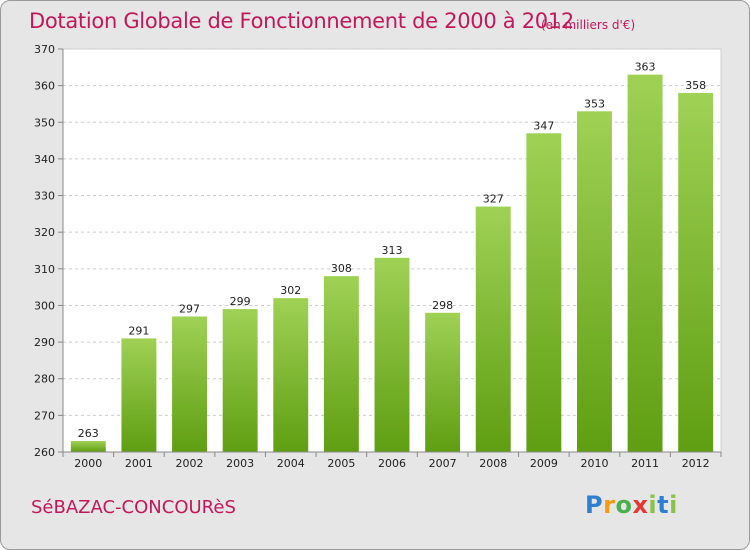  Describe the element at coordinates (341, 364) in the screenshot. I see `bar-2005` at that location.